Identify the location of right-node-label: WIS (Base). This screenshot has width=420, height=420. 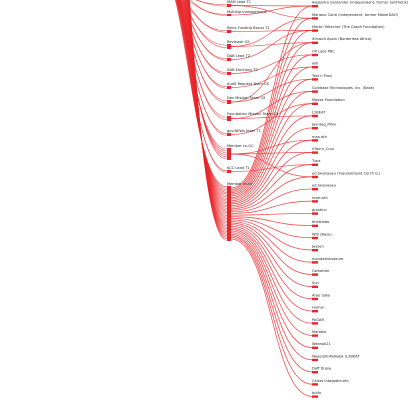
(322, 234).